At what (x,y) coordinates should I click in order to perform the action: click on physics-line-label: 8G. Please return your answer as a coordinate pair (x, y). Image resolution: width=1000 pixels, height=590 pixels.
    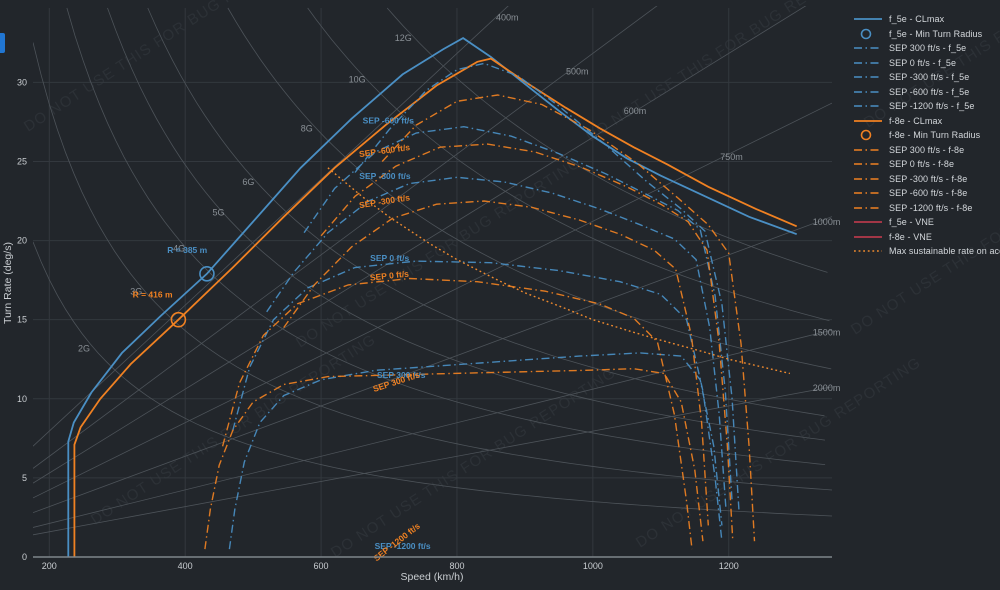
    Looking at the image, I should click on (307, 128).